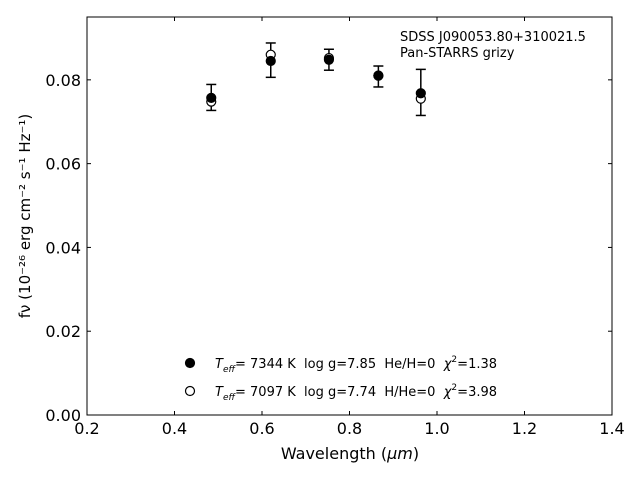 This screenshot has width=640, height=480. Describe the element at coordinates (63, 331) in the screenshot. I see `y-tick-label: 0.02` at that location.